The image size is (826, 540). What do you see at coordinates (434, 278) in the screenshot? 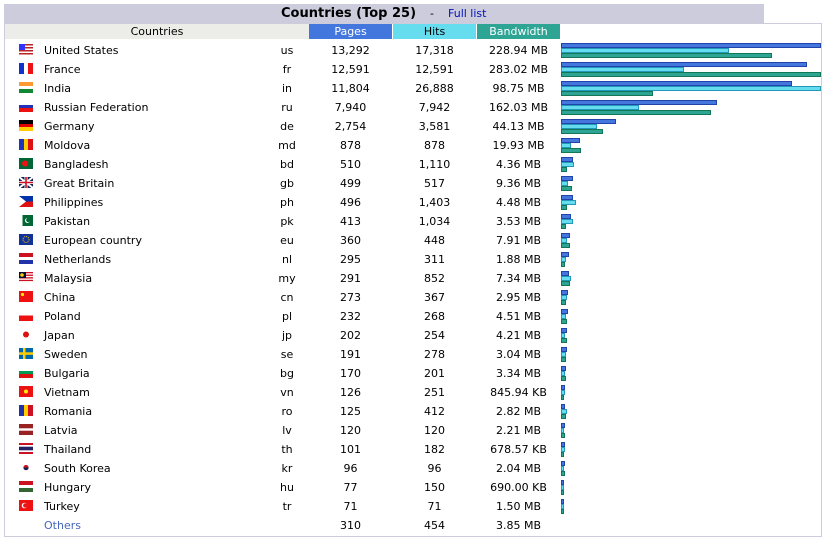
I see `hits-value: 852` at bounding box center [434, 278].